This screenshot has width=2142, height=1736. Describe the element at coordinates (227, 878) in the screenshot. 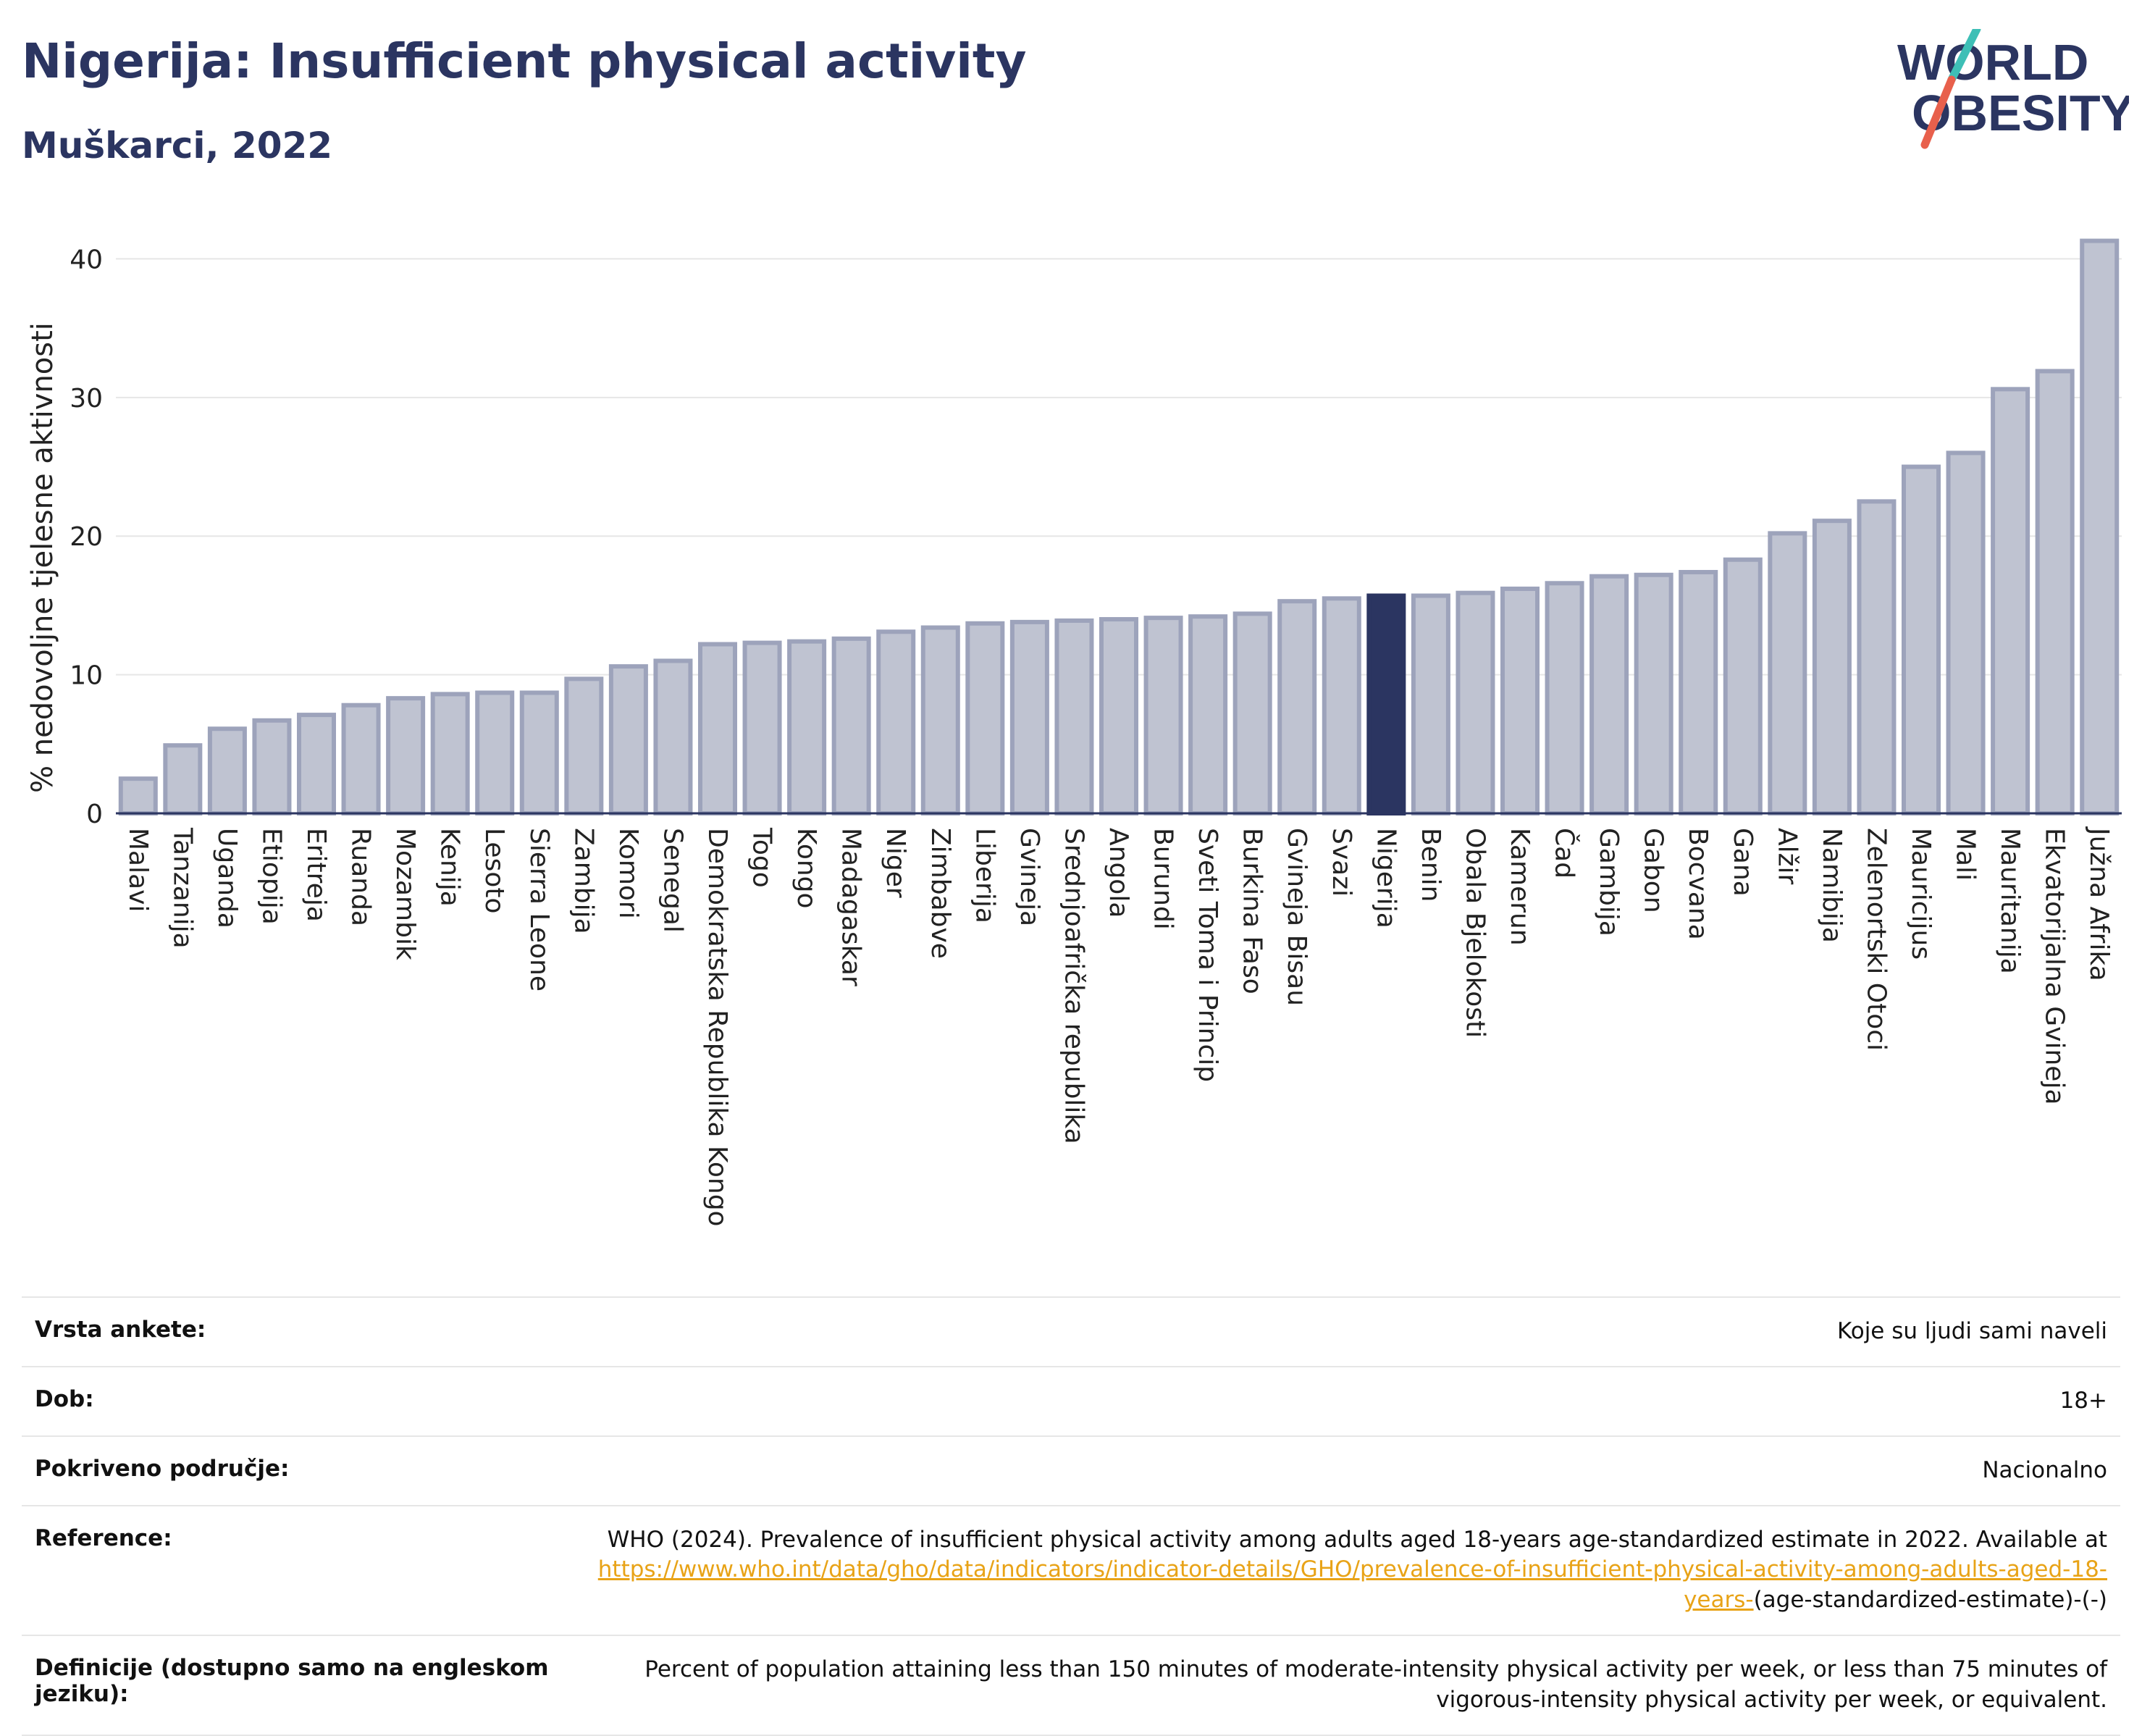

I see `x-tick-label: Uganda` at that location.